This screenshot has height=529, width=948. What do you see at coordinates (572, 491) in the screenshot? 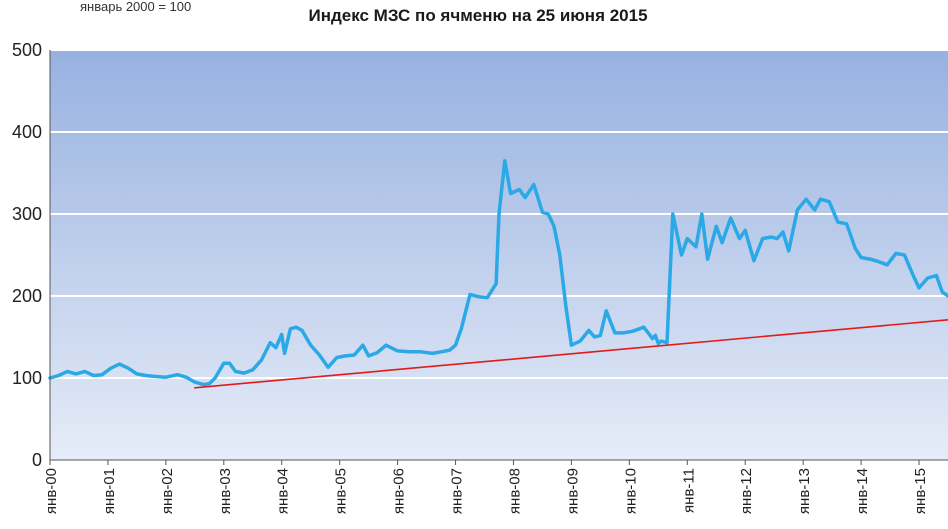
I see `x-tick-label: янв-09` at bounding box center [572, 491].